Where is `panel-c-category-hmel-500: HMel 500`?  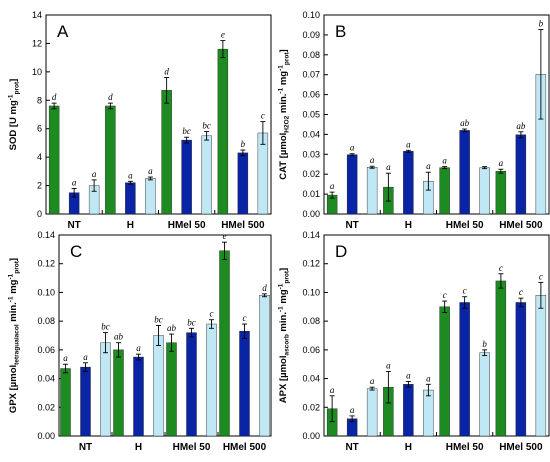 panel-c-category-hmel-500: HMel 500 is located at coordinates (245, 447).